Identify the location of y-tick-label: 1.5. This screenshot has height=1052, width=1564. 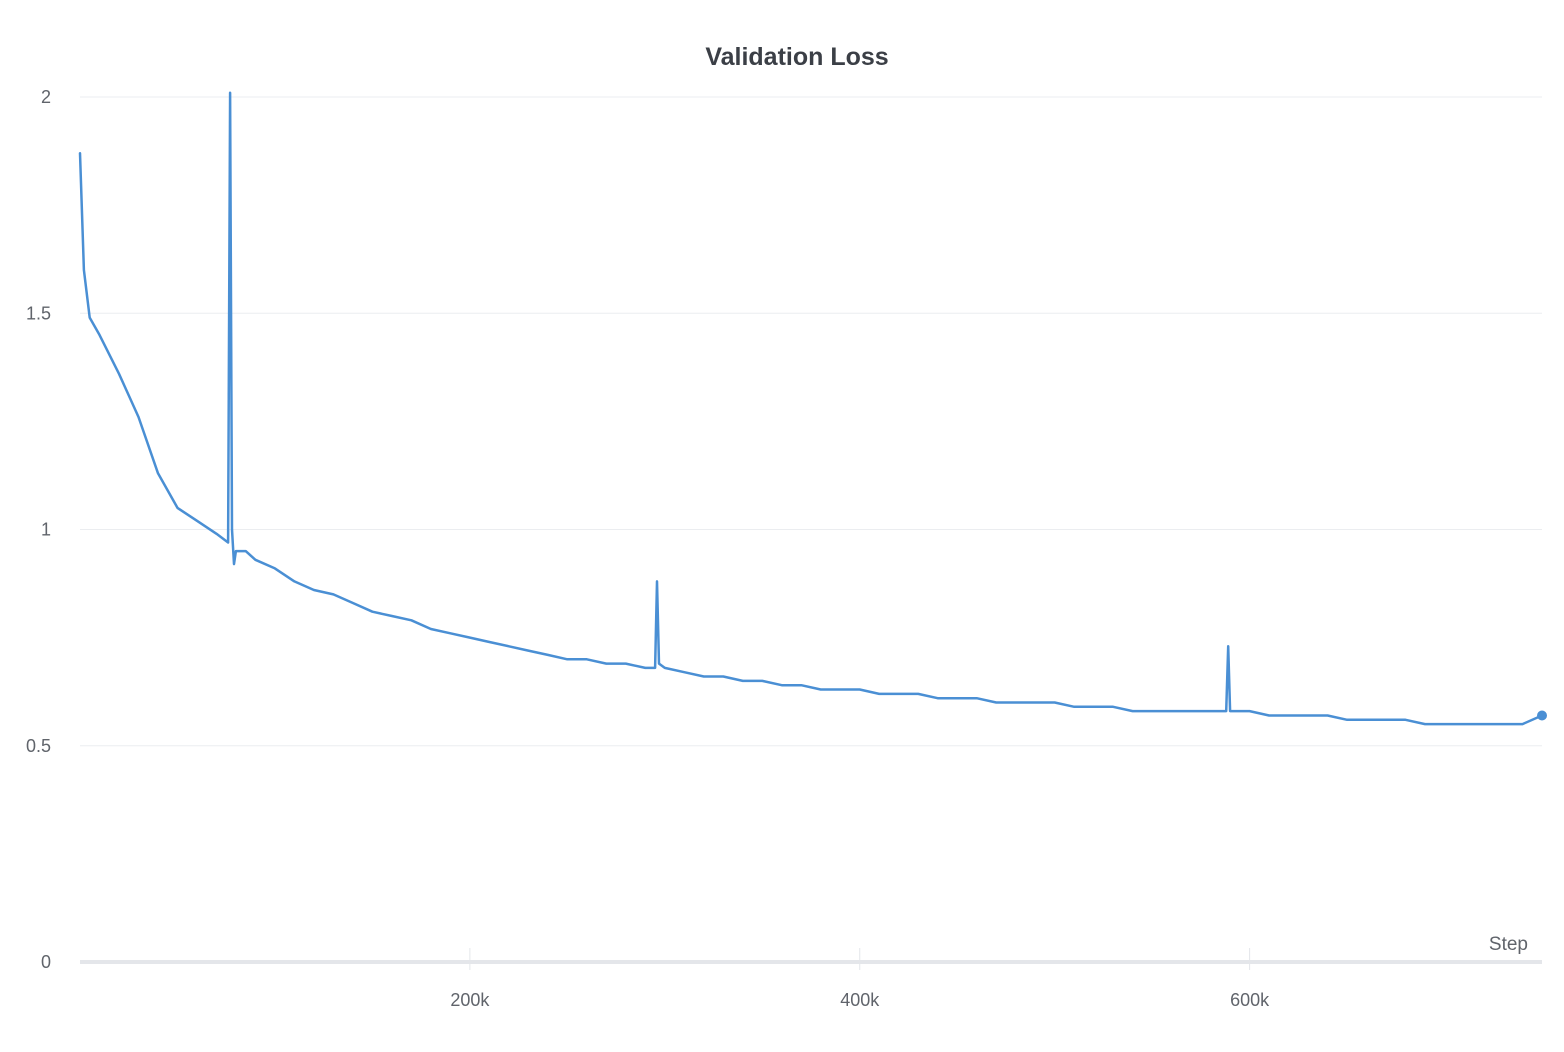
(38, 313).